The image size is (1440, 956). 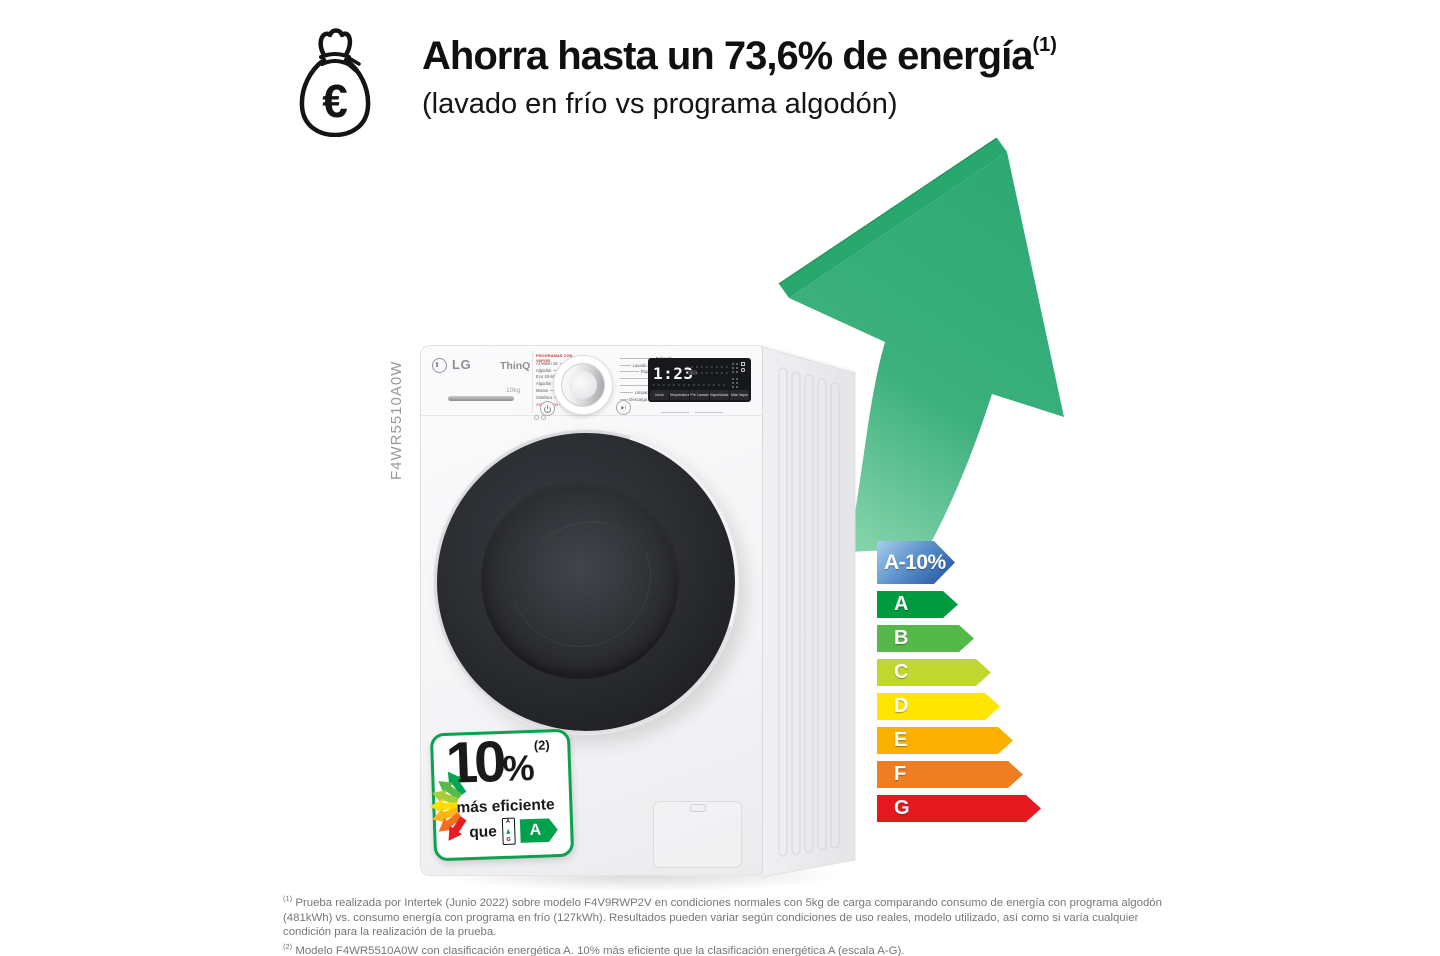 What do you see at coordinates (679, 395) in the screenshot?
I see `display-button: Temperatura` at bounding box center [679, 395].